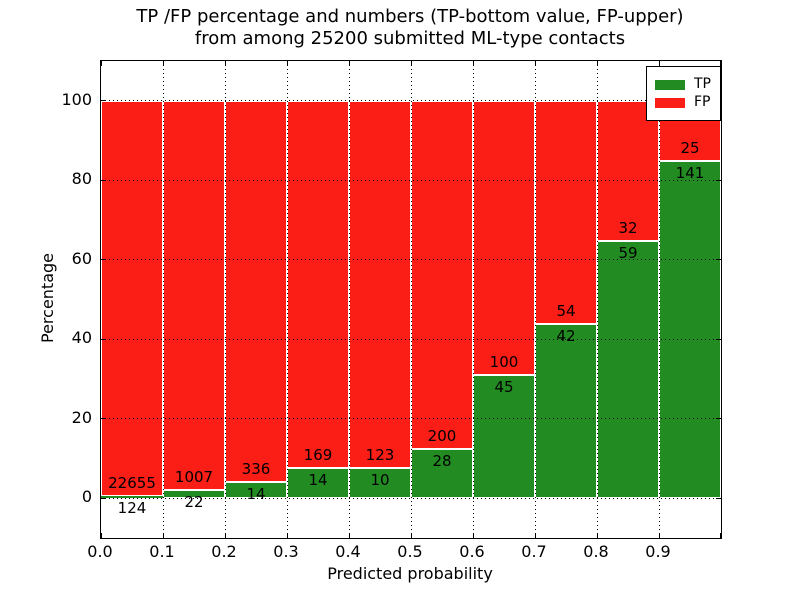  Describe the element at coordinates (81, 258) in the screenshot. I see `y-tick-label: 60` at that location.